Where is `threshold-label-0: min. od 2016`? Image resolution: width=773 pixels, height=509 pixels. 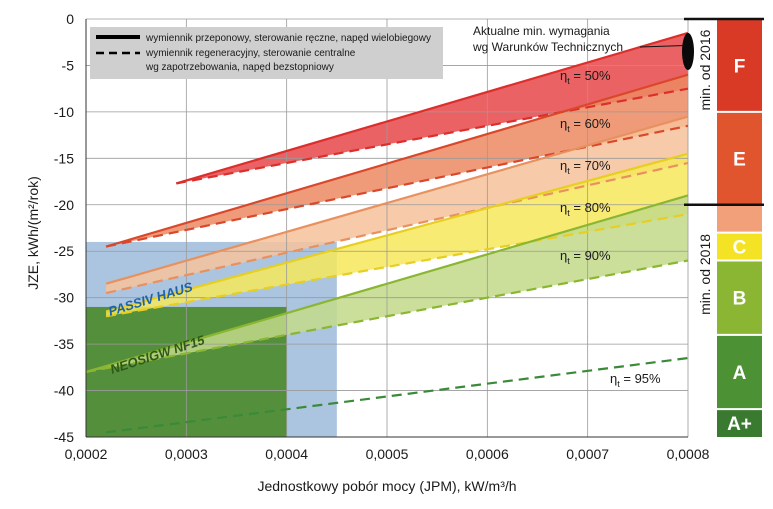 threshold-label-0: min. od 2016 is located at coordinates (705, 69).